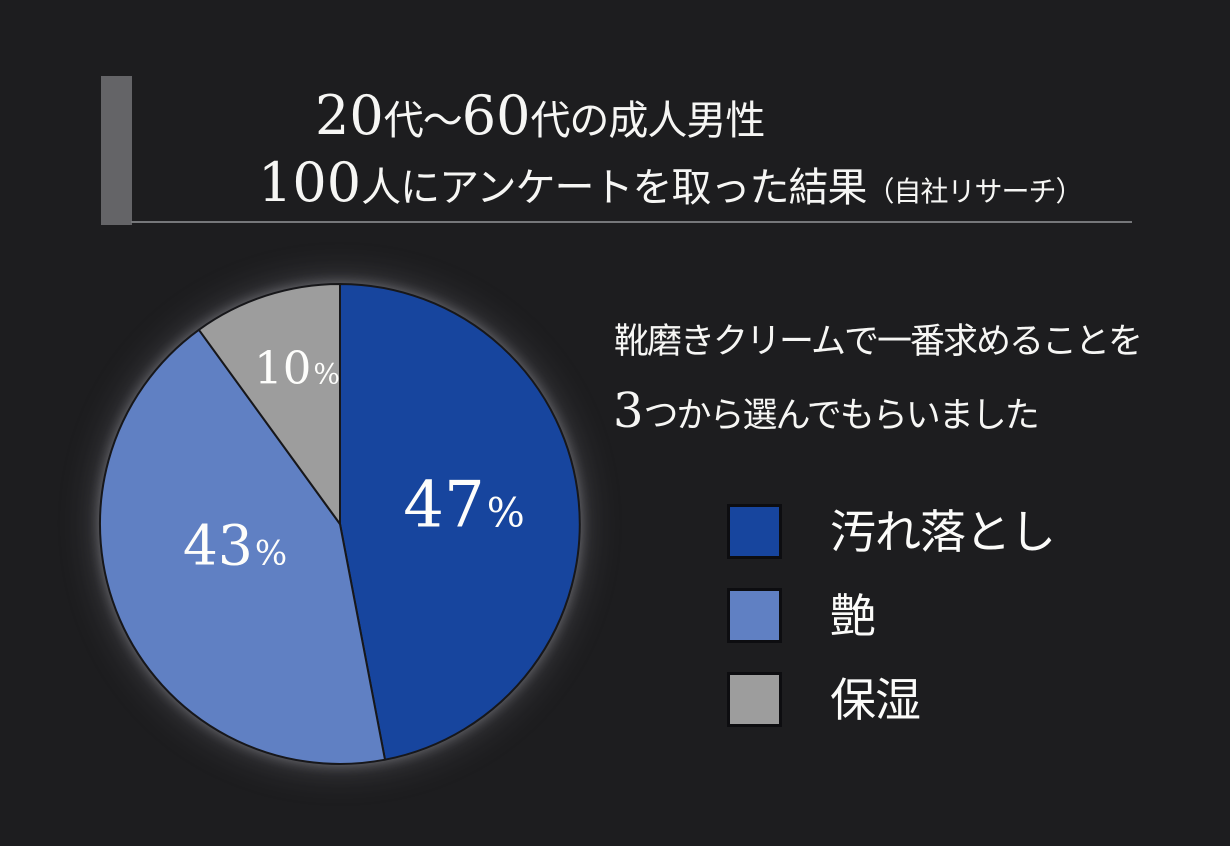 The width and height of the screenshot is (1230, 846). Describe the element at coordinates (671, 182) in the screenshot. I see `survey-title-line2: 100人にアンケートを取った結果（自社リサーチ）` at that location.